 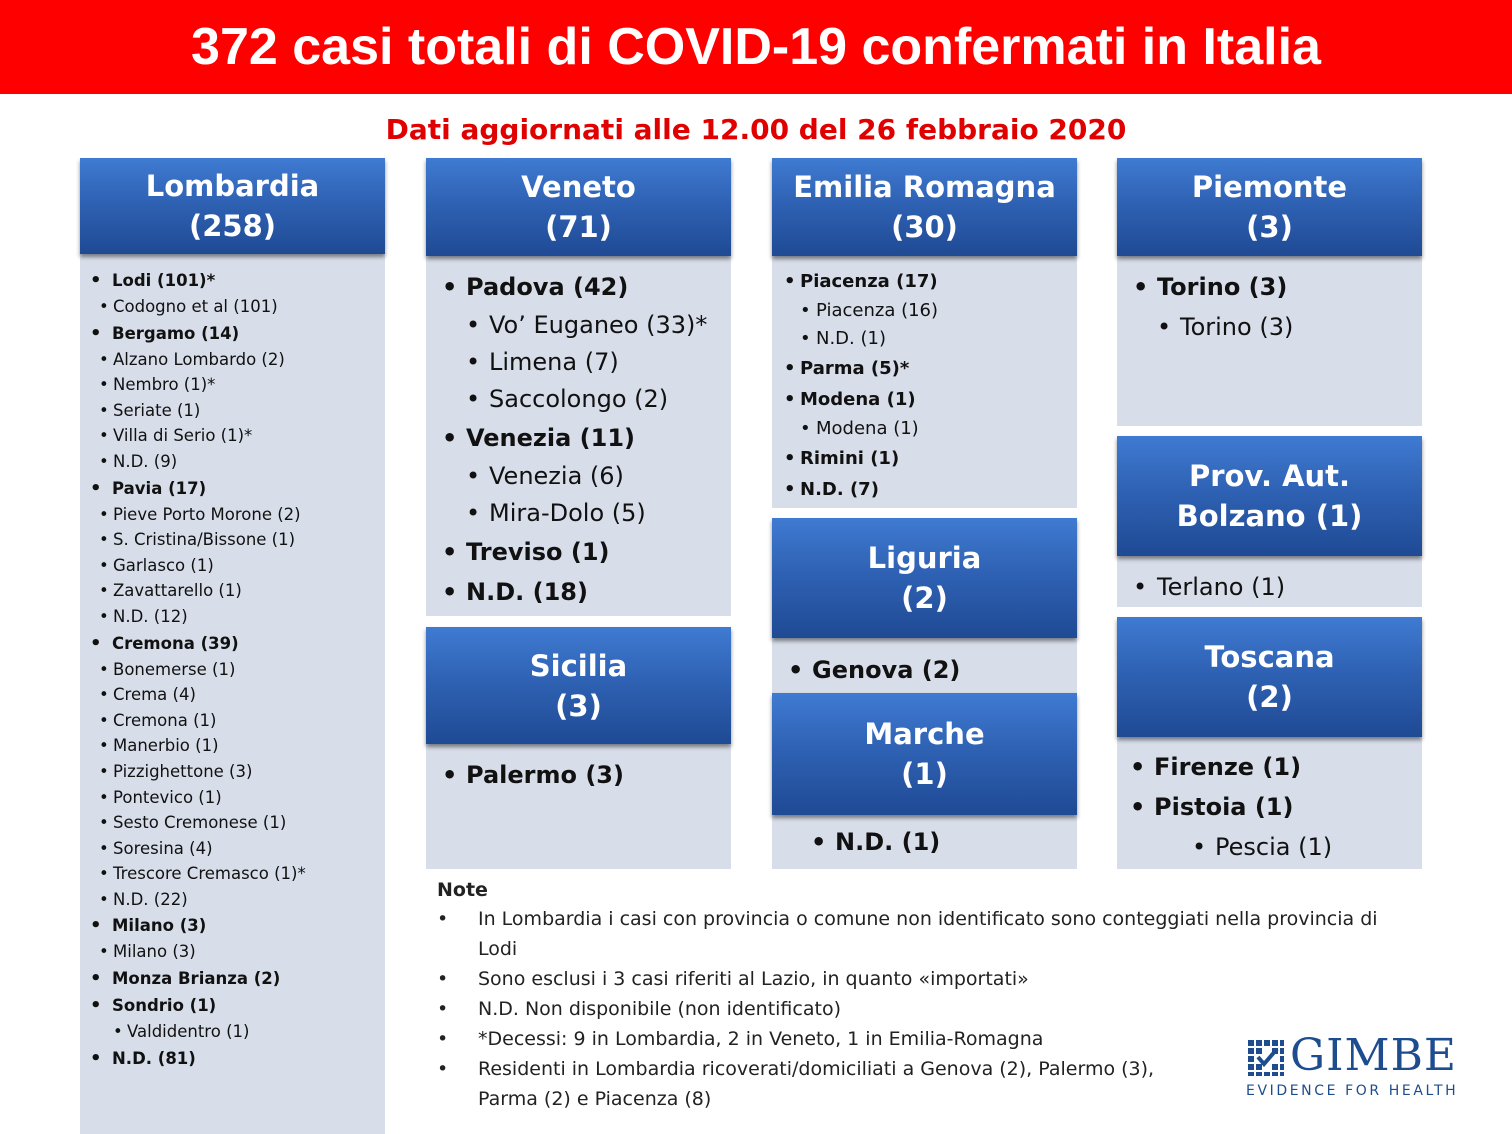 I want to click on region-count: (258), so click(x=232, y=226).